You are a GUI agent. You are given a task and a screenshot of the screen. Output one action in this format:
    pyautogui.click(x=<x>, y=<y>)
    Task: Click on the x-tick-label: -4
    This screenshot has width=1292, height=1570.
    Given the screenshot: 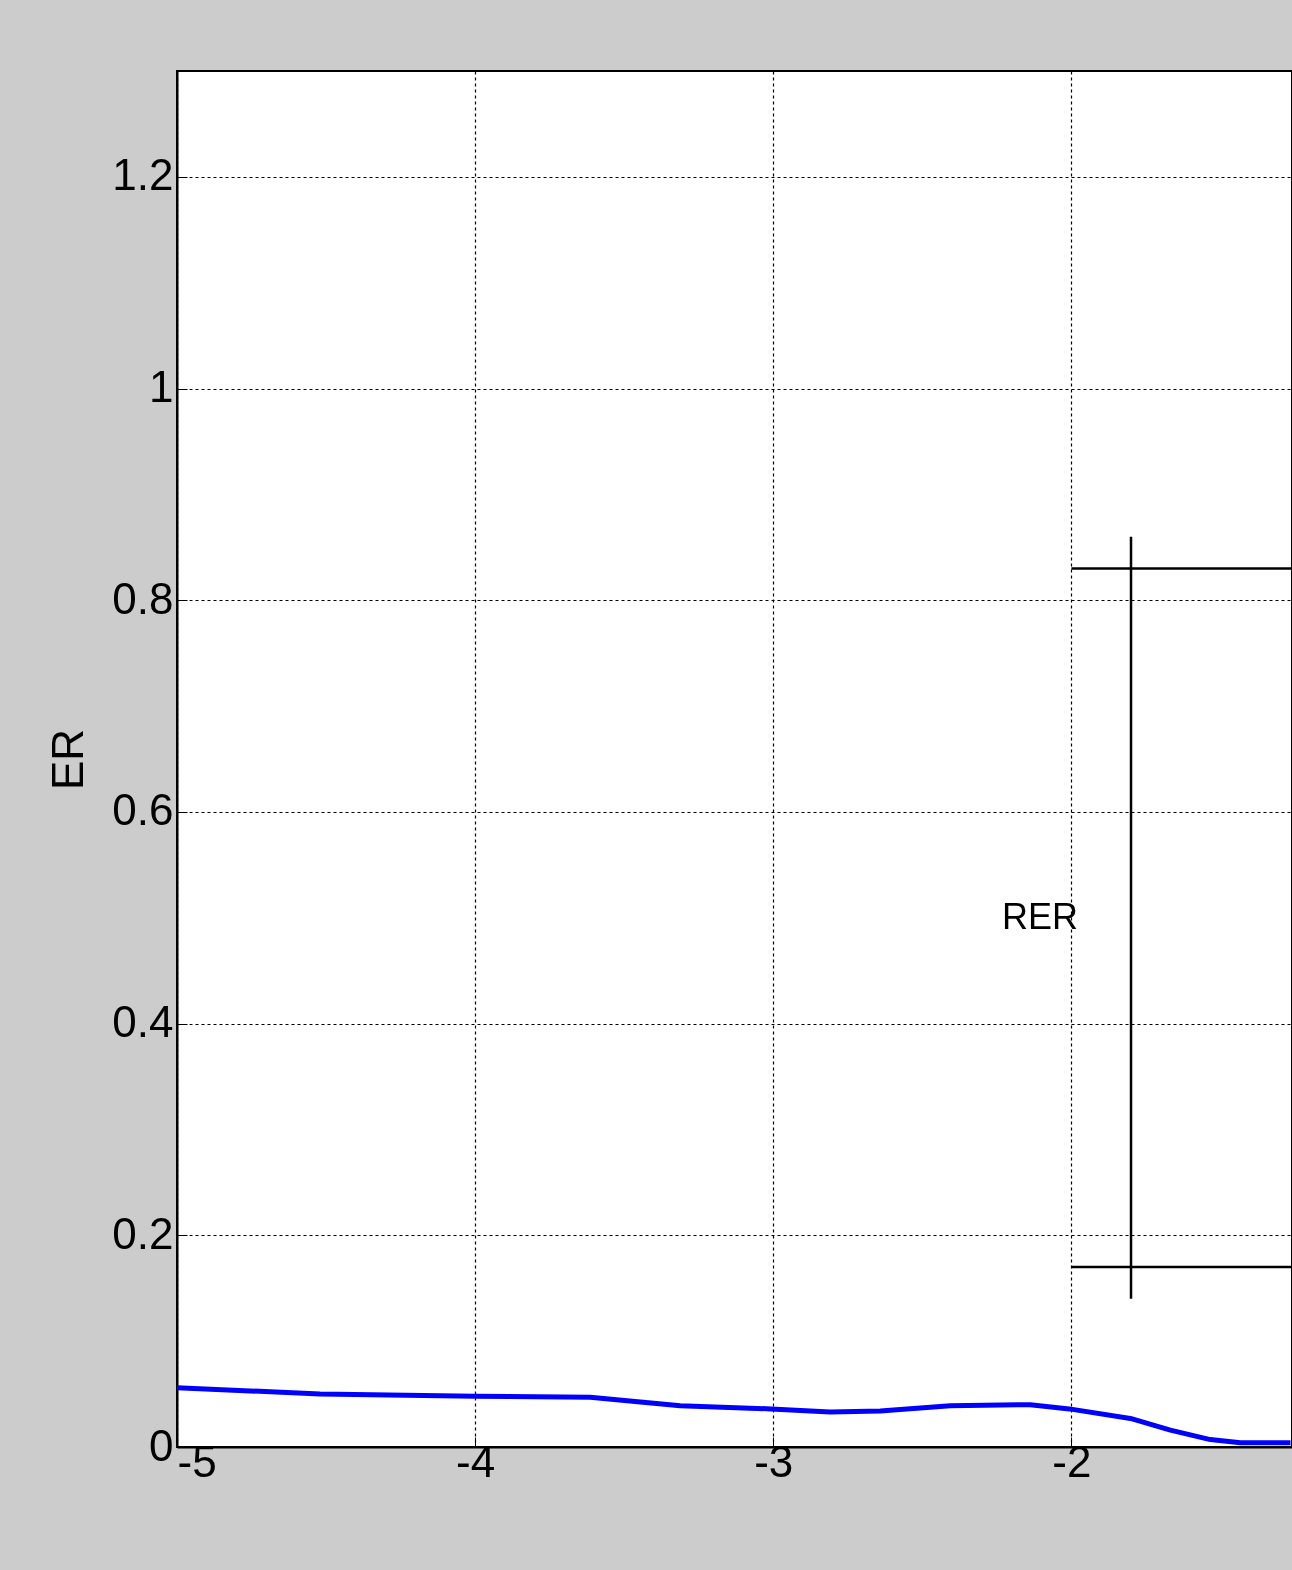 What is the action you would take?
    pyautogui.click(x=476, y=1461)
    